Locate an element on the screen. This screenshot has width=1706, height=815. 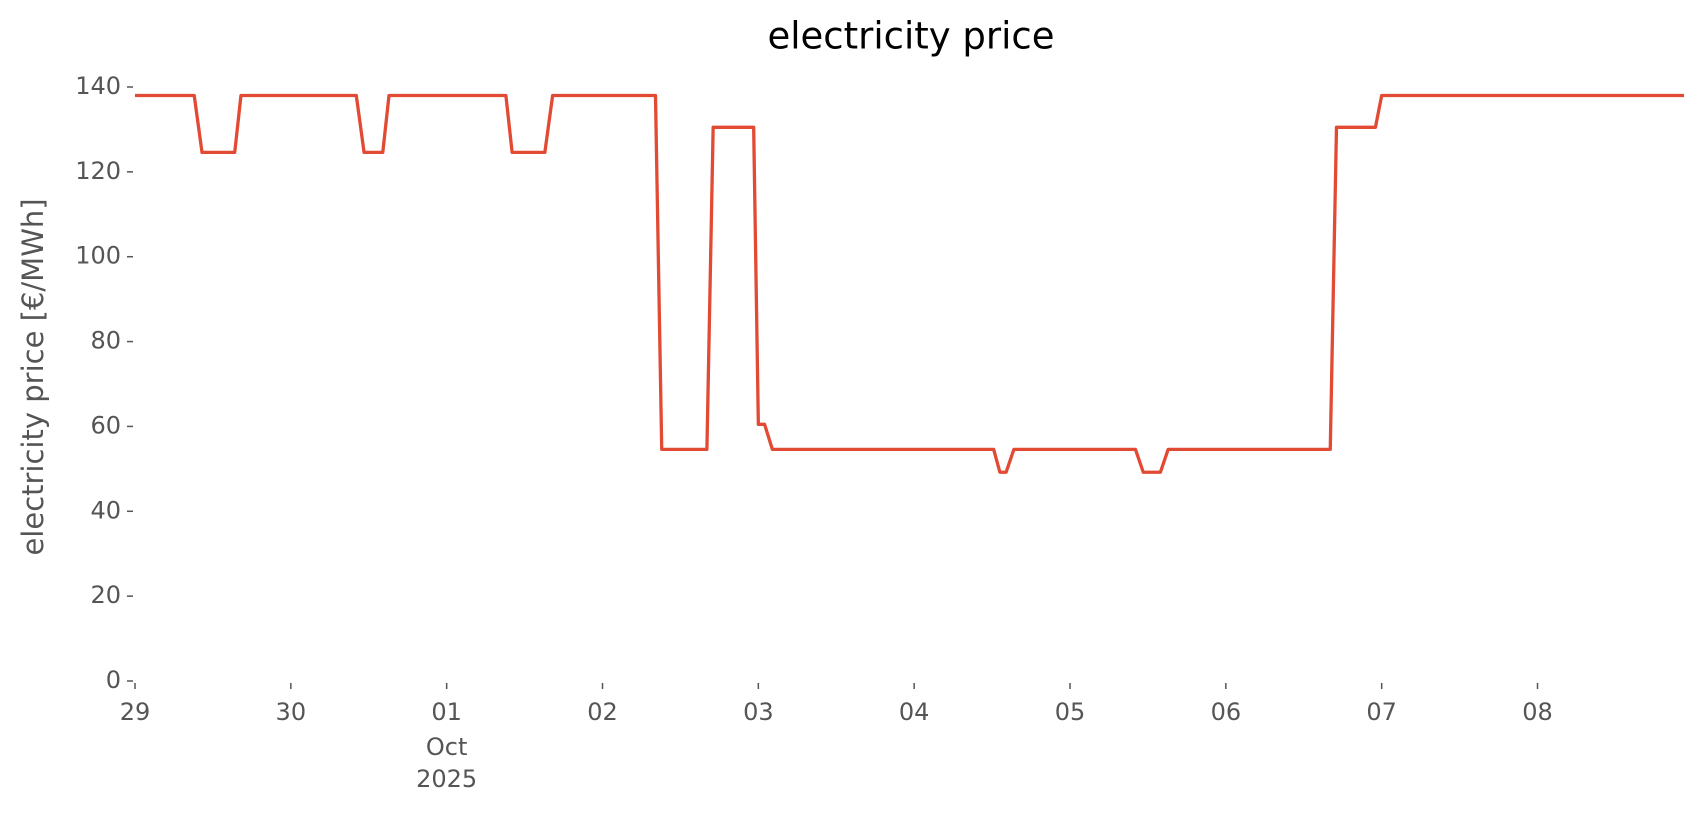
y-tick-label: 40 is located at coordinates (105, 510).